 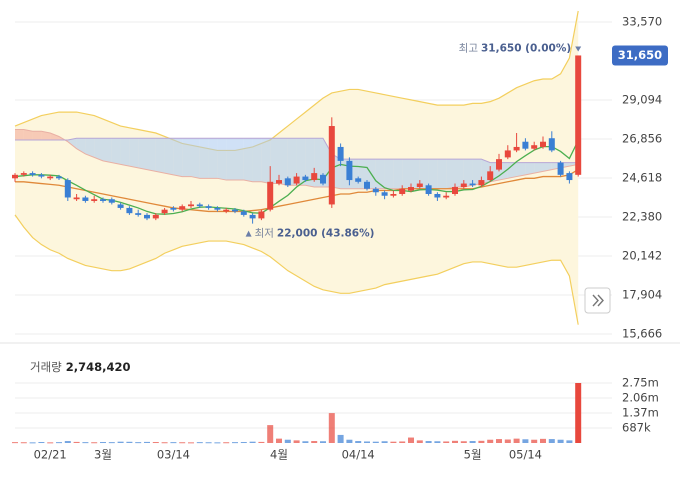 What do you see at coordinates (103, 455) in the screenshot?
I see `x-tick-label: 3월` at bounding box center [103, 455].